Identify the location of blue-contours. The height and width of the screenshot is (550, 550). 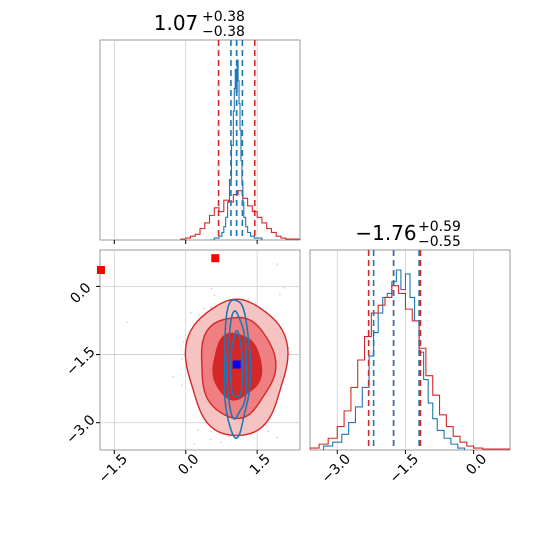
(237, 369).